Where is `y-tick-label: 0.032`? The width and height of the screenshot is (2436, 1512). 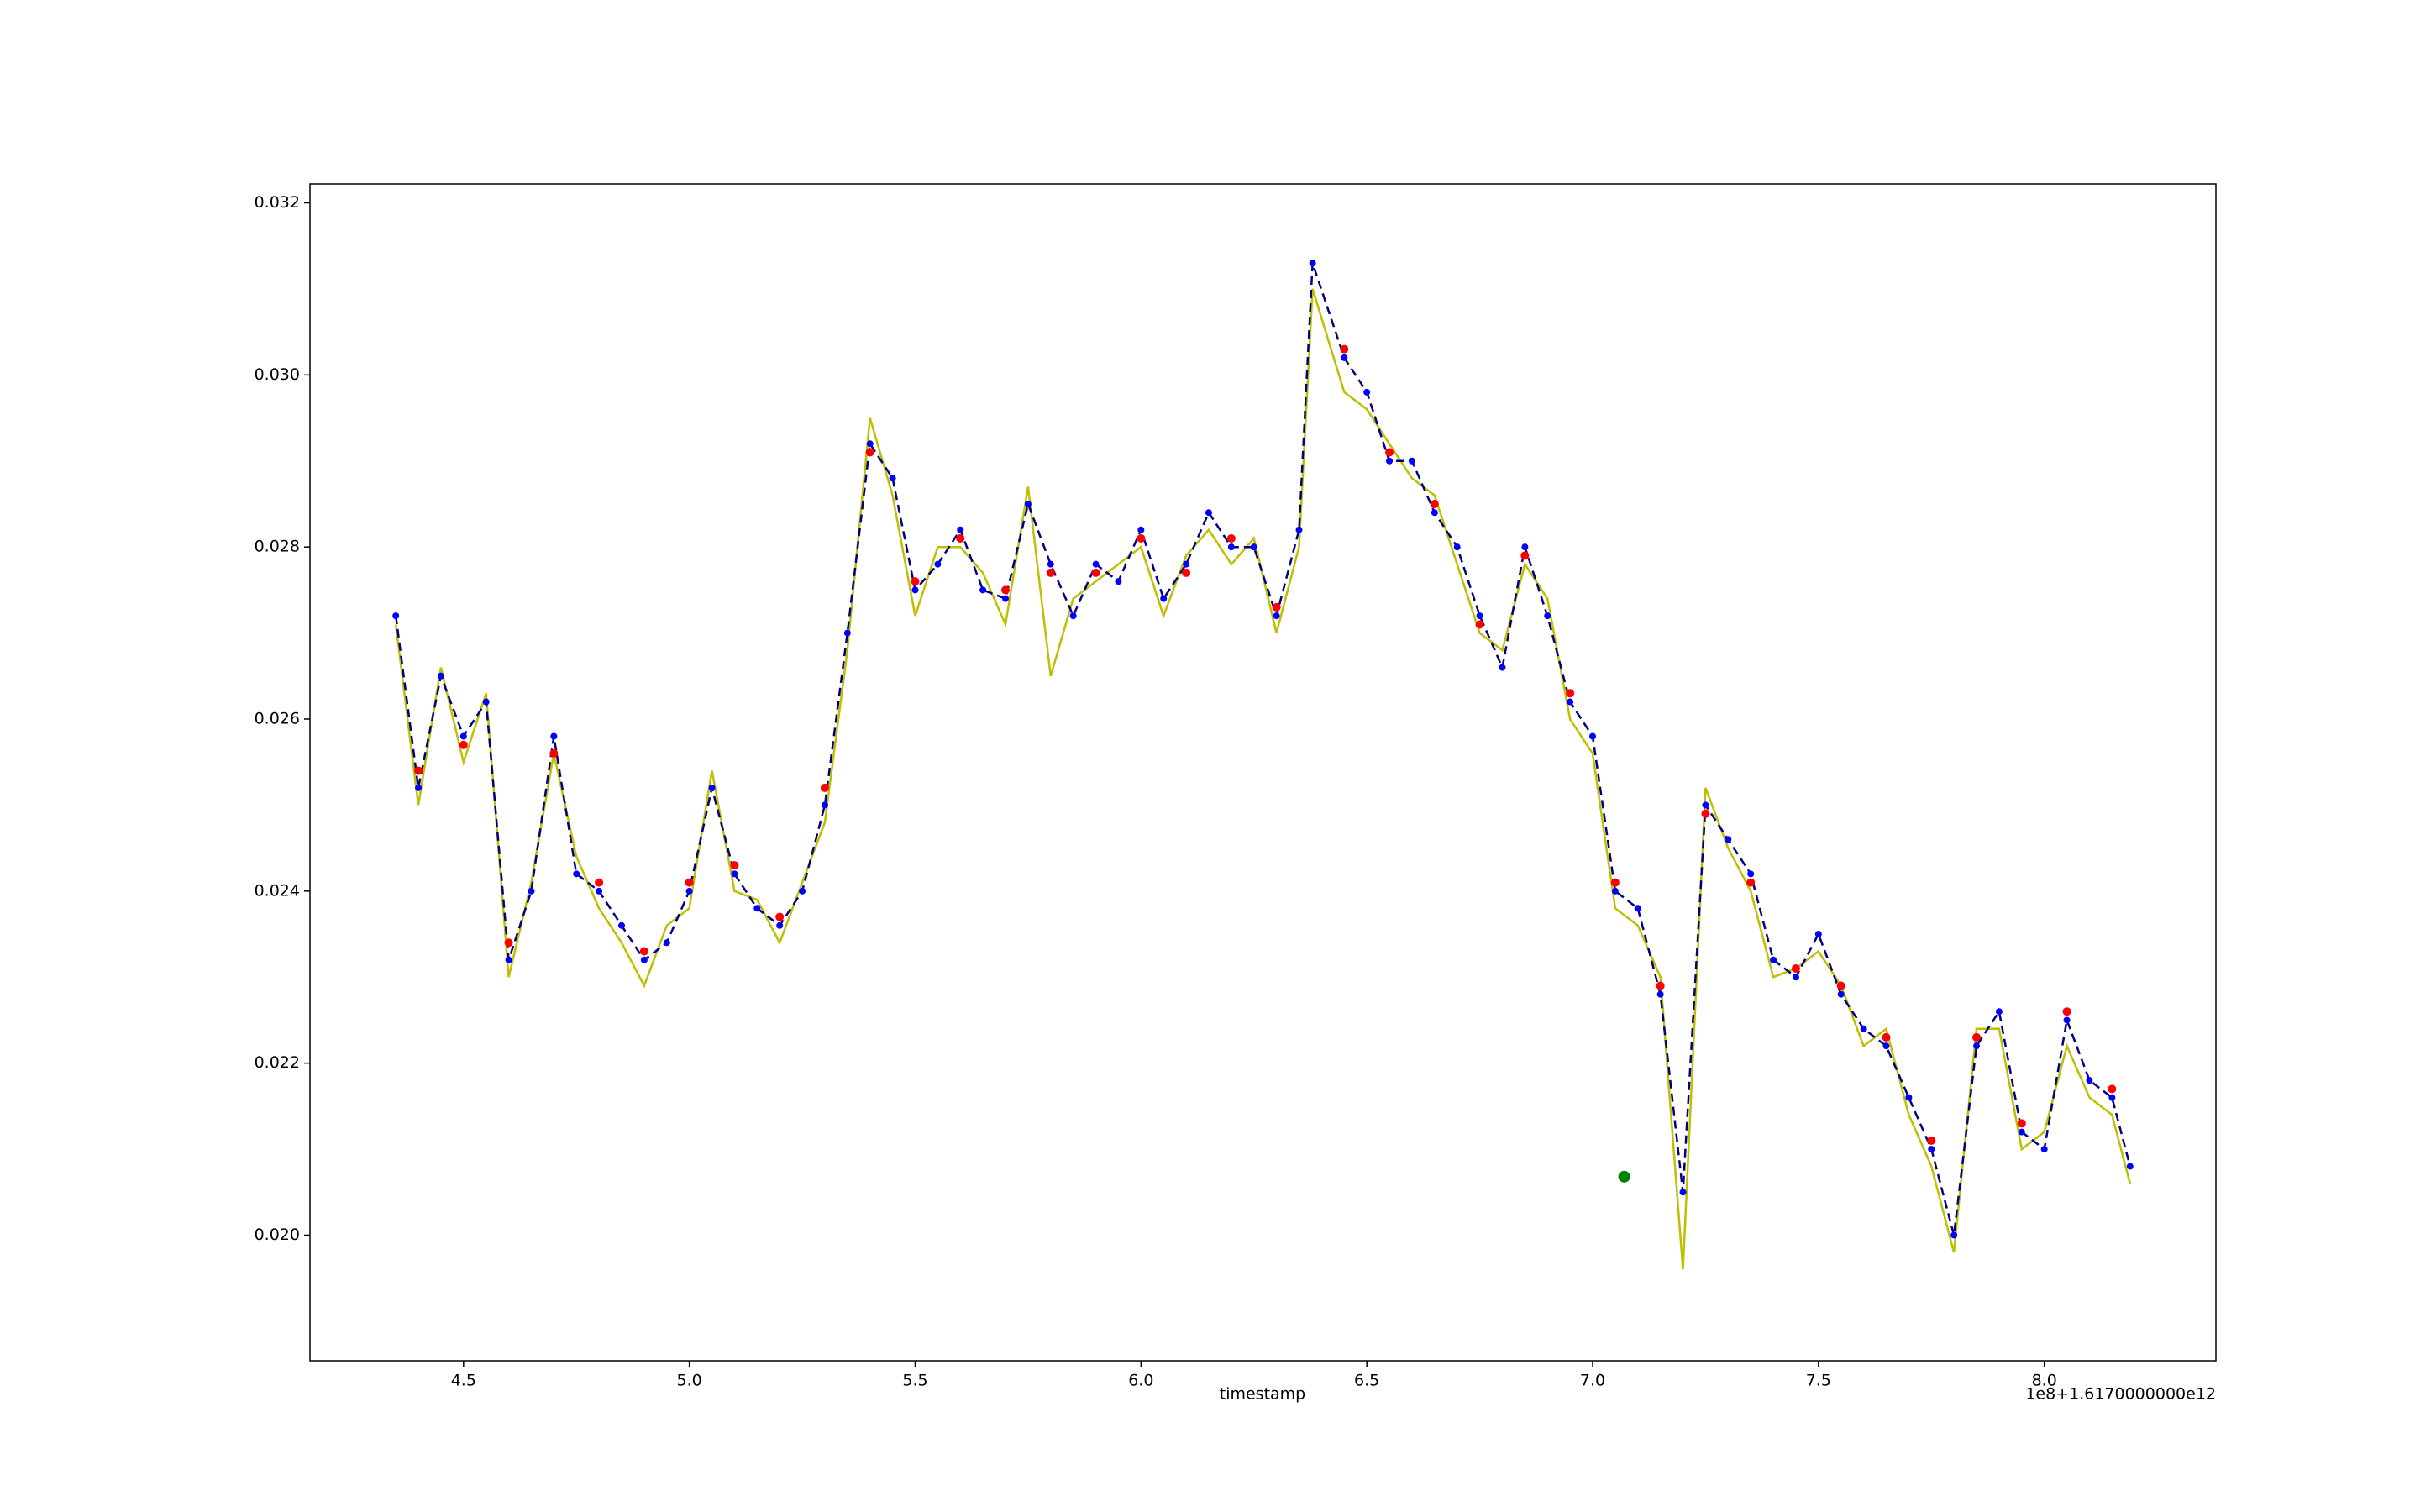 y-tick-label: 0.032 is located at coordinates (277, 202).